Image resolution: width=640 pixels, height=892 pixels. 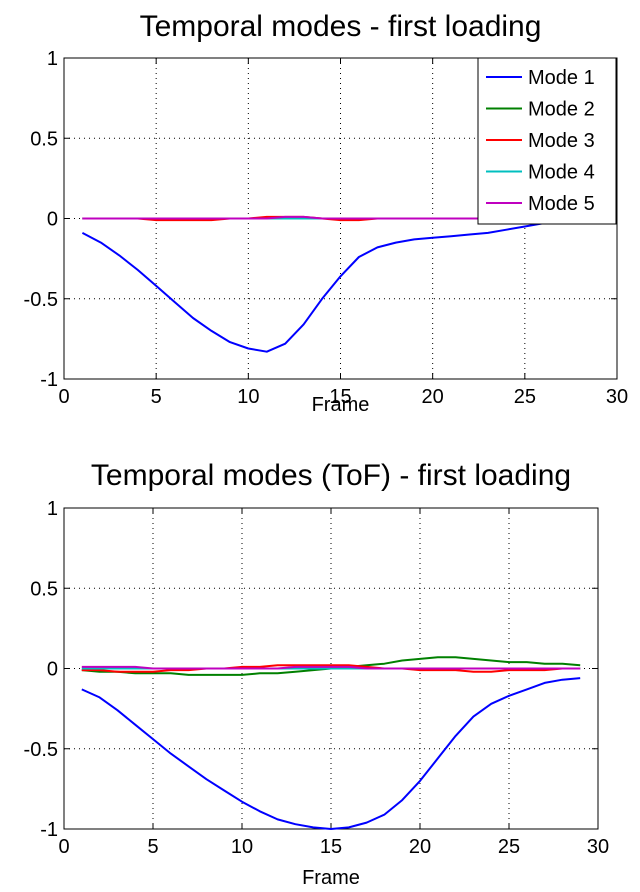 I want to click on chart-title: Temporal modes - first loading, so click(x=341, y=26).